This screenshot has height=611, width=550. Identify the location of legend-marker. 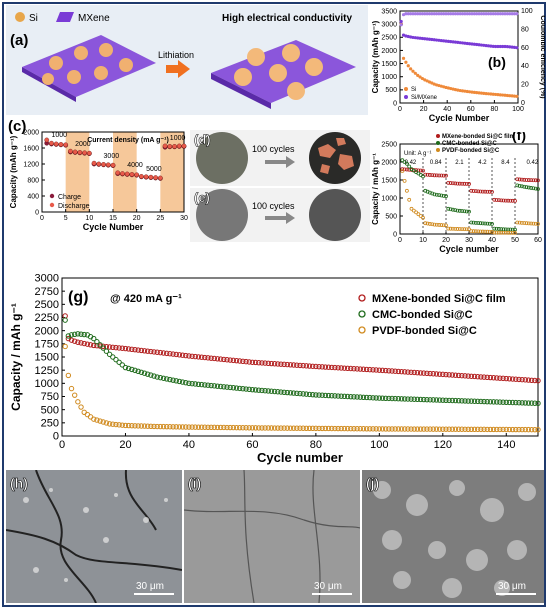
(406, 97).